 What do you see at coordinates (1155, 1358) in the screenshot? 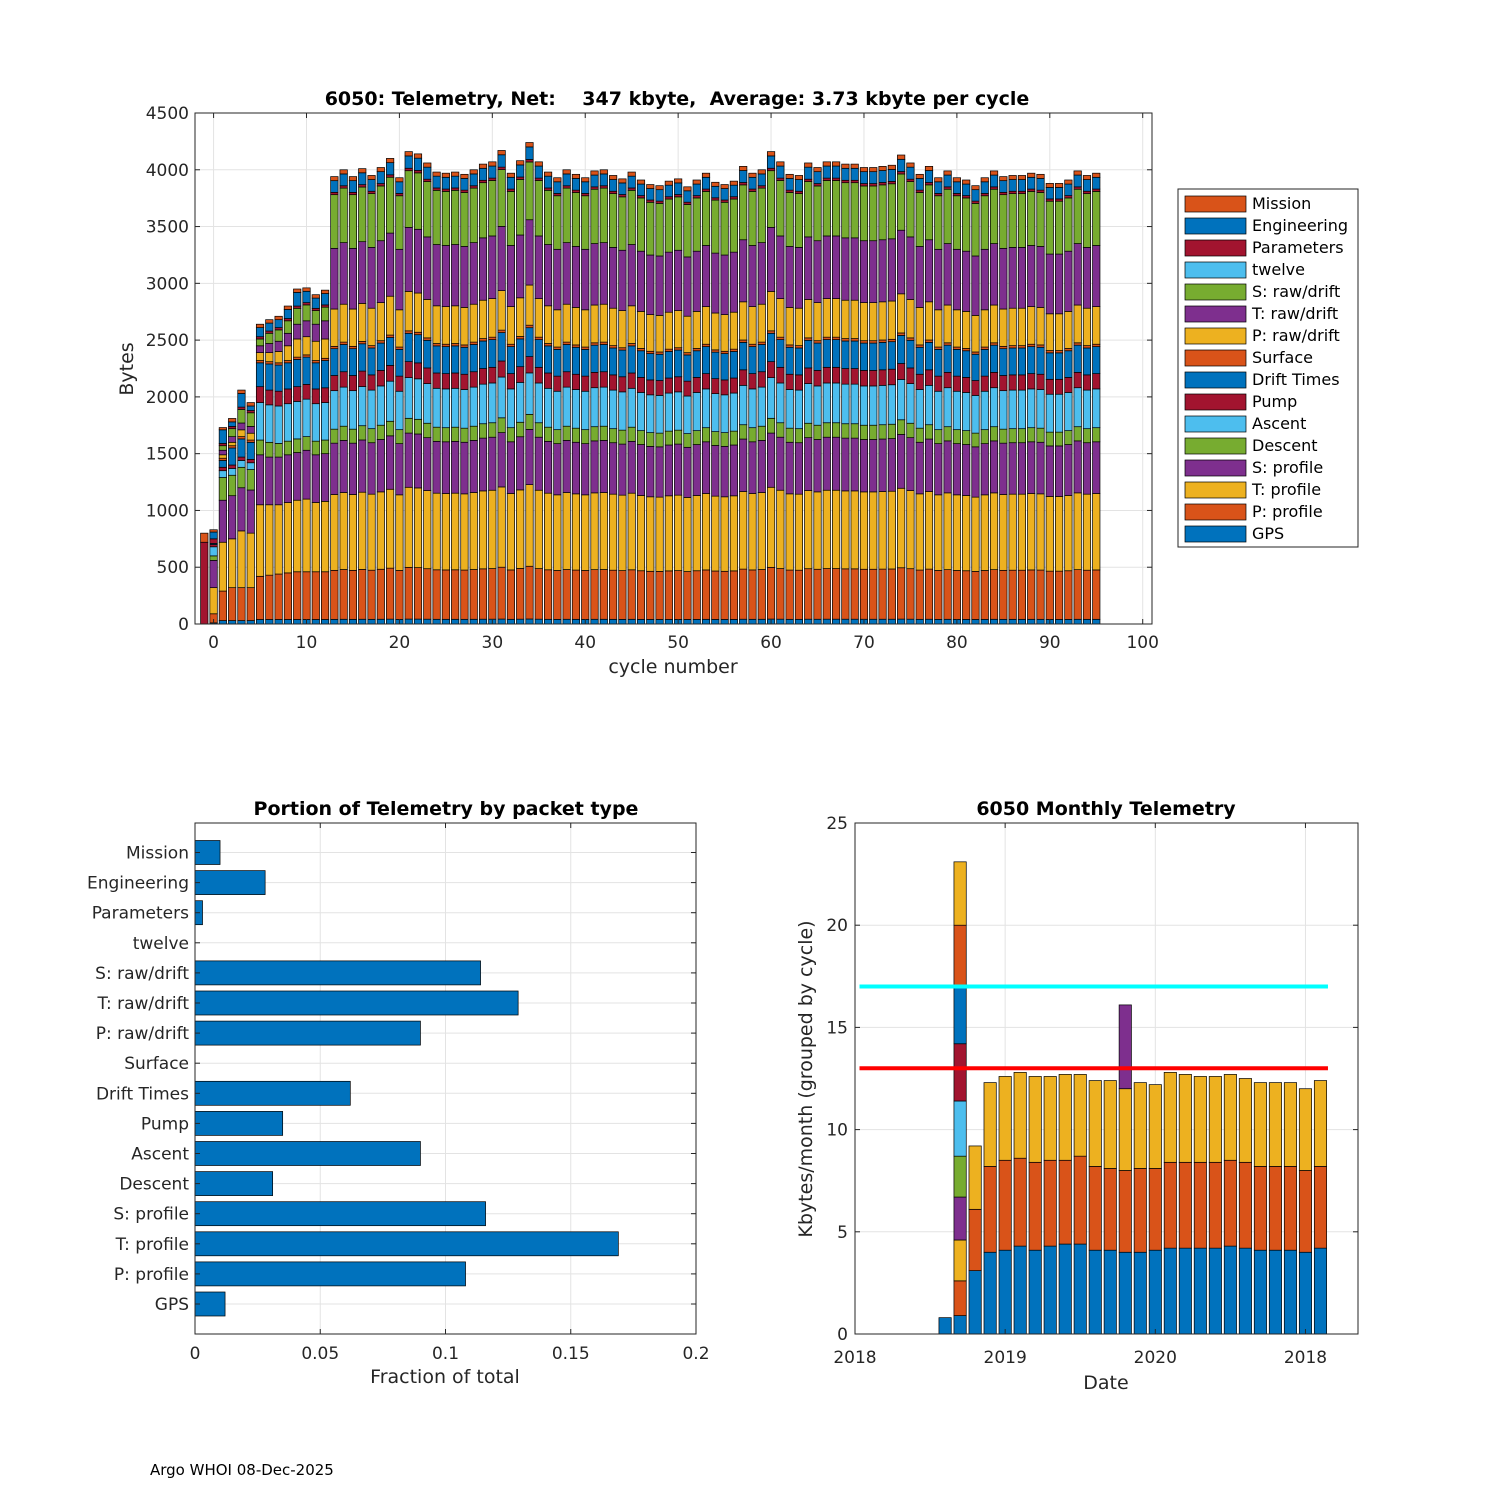
I see `x-tick-label: 2020` at bounding box center [1155, 1358].